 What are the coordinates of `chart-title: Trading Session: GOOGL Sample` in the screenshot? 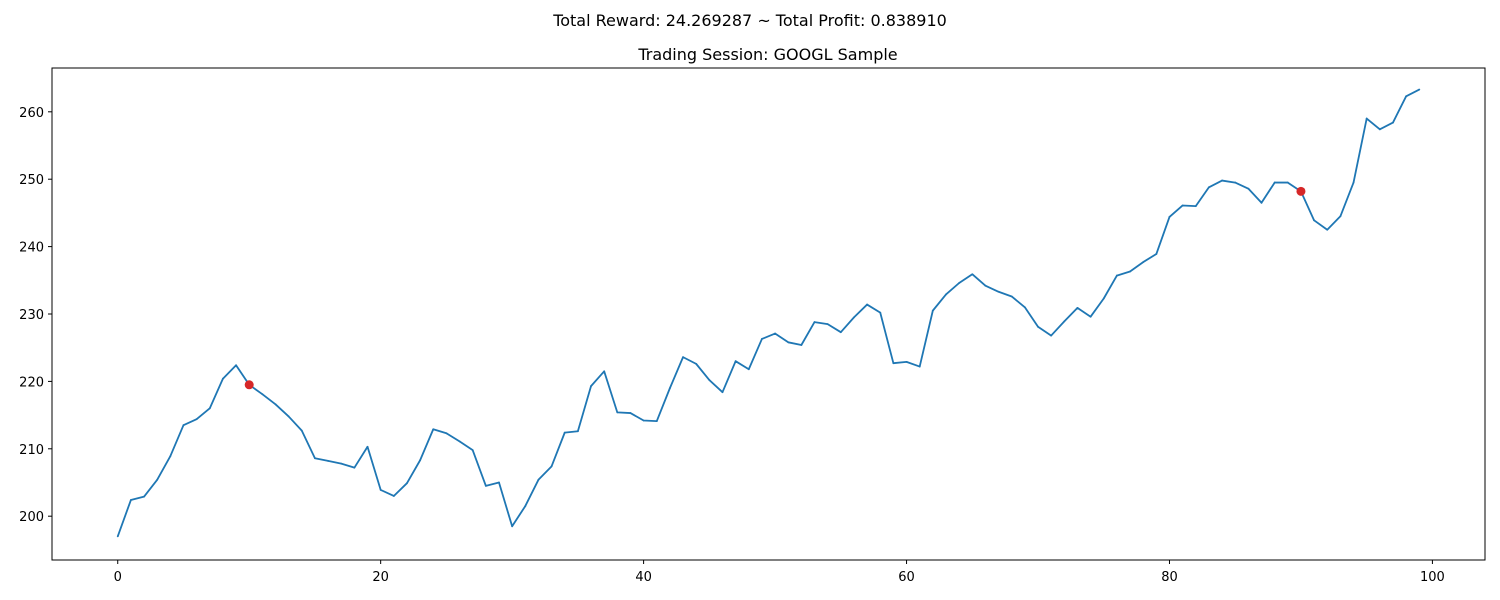 It's located at (767, 54).